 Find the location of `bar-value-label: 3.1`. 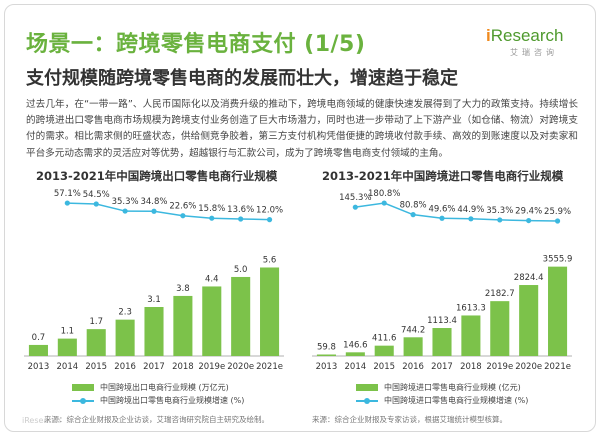

bar-value-label: 3.1 is located at coordinates (154, 300).